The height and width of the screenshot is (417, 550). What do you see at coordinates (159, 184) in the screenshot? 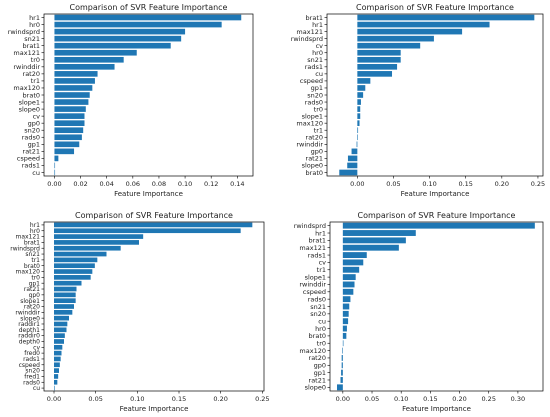
I see `x-tick-label: 0.08` at bounding box center [159, 184].